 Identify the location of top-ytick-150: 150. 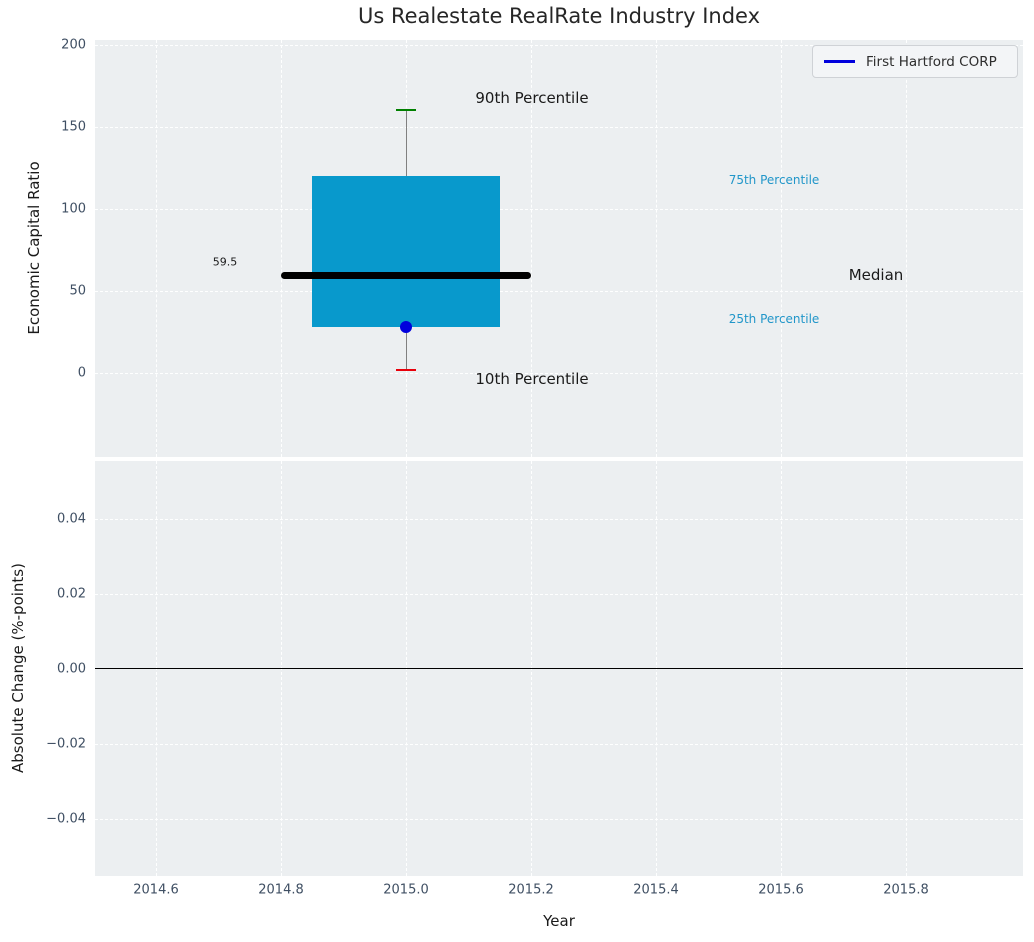
(73, 127).